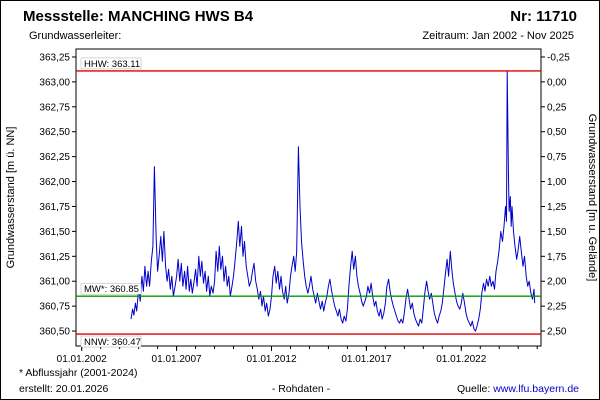  I want to click on svg-text: 361,50, so click(54, 232).